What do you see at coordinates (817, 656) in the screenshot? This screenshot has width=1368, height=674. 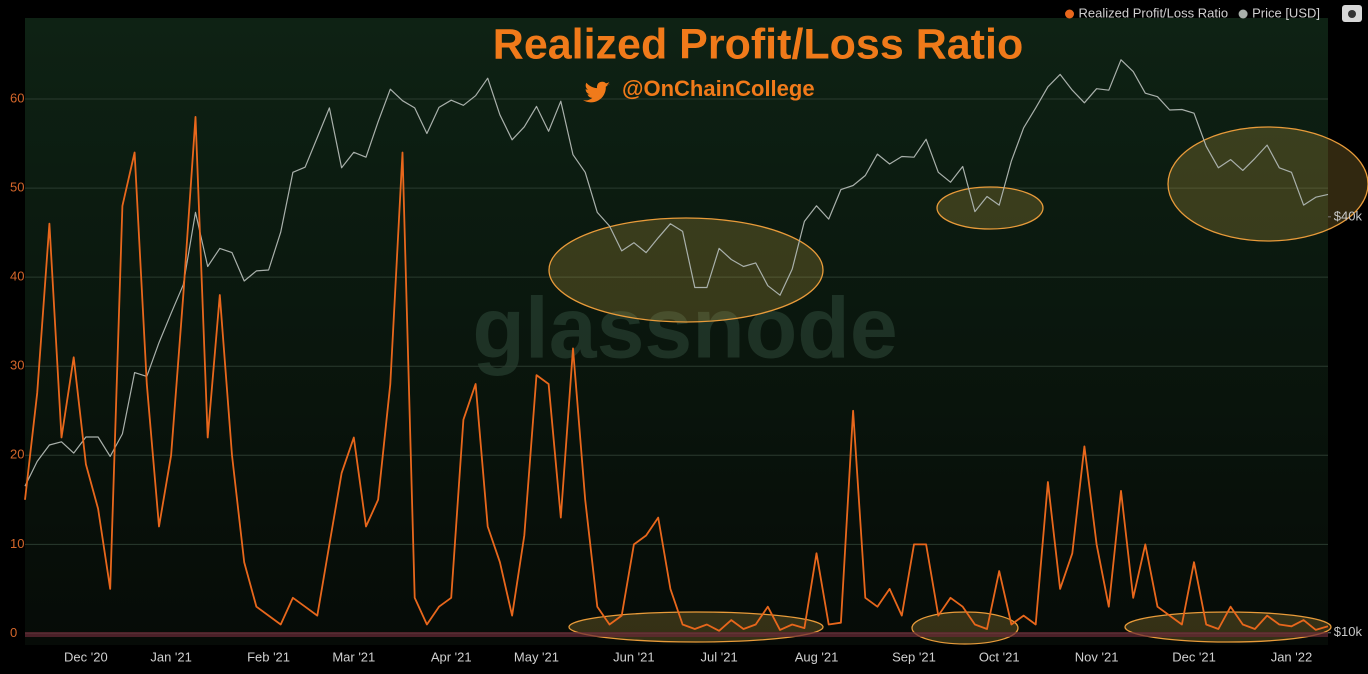 I see `x-tick-label: Aug '21` at bounding box center [817, 656].